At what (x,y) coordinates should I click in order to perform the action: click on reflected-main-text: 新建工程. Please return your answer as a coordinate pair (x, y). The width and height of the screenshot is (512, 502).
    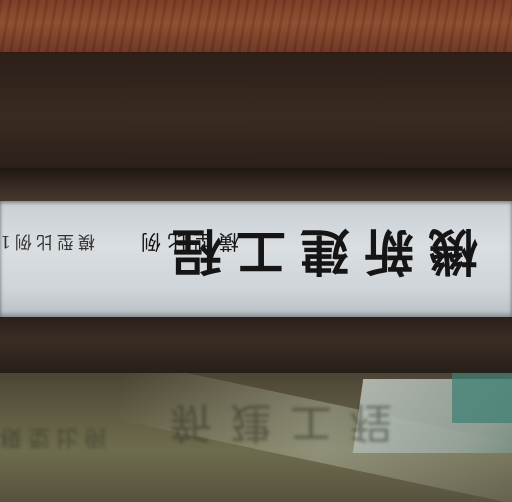
    Looking at the image, I should click on (290, 422).